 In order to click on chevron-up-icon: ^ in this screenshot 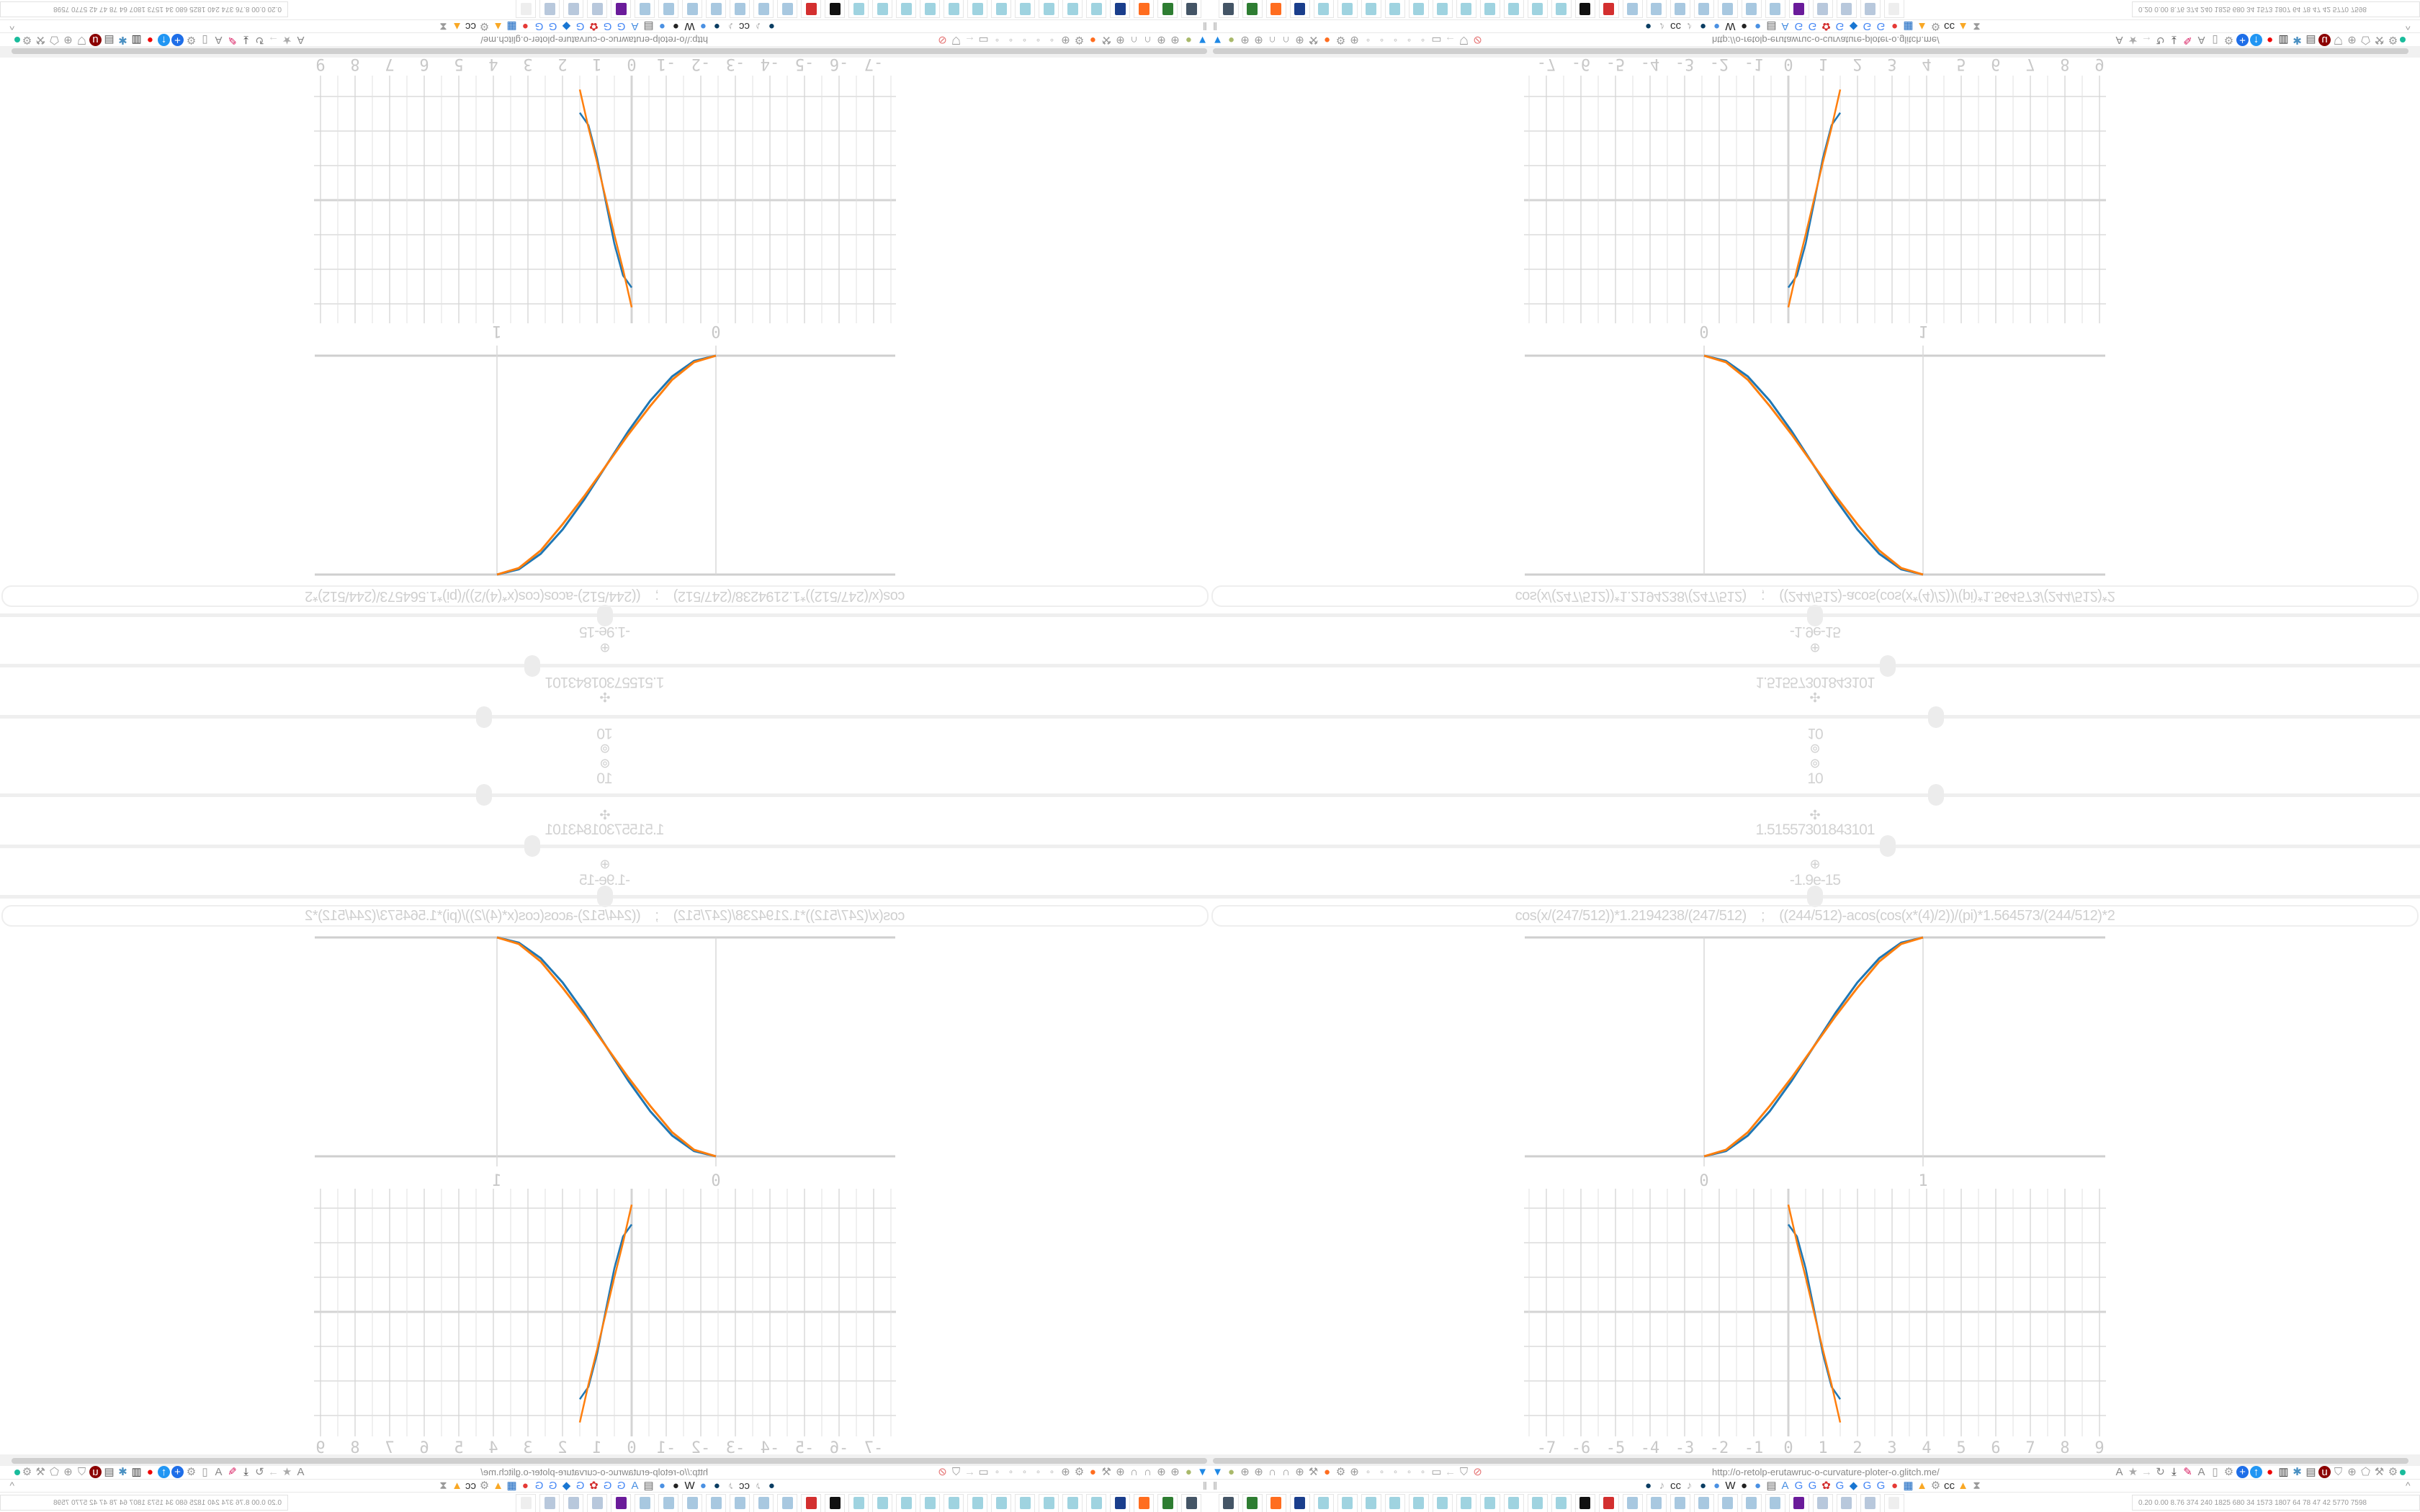, I will do `click(2408, 1485)`.